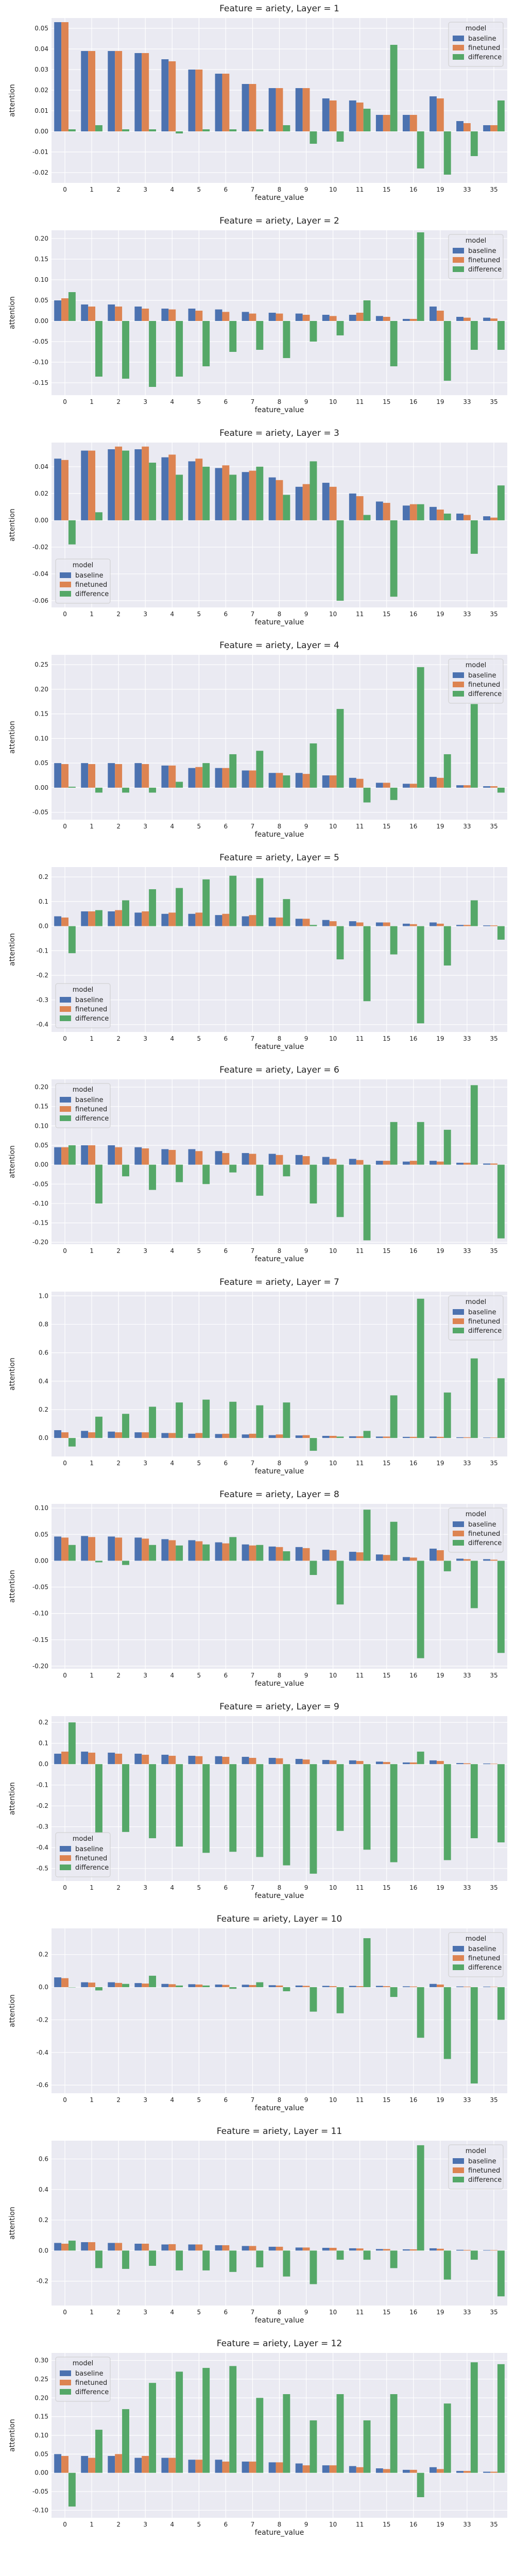 Image resolution: width=515 pixels, height=2576 pixels. I want to click on legend-label-baseline: baseline, so click(482, 1525).